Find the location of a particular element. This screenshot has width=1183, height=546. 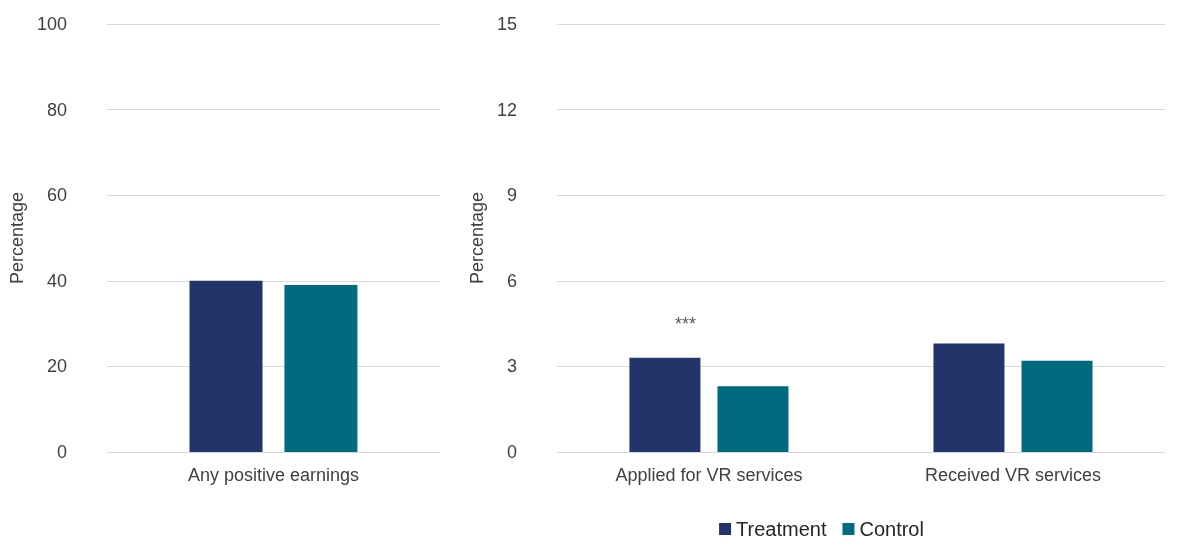

y-tick-label: 100 is located at coordinates (51, 24).